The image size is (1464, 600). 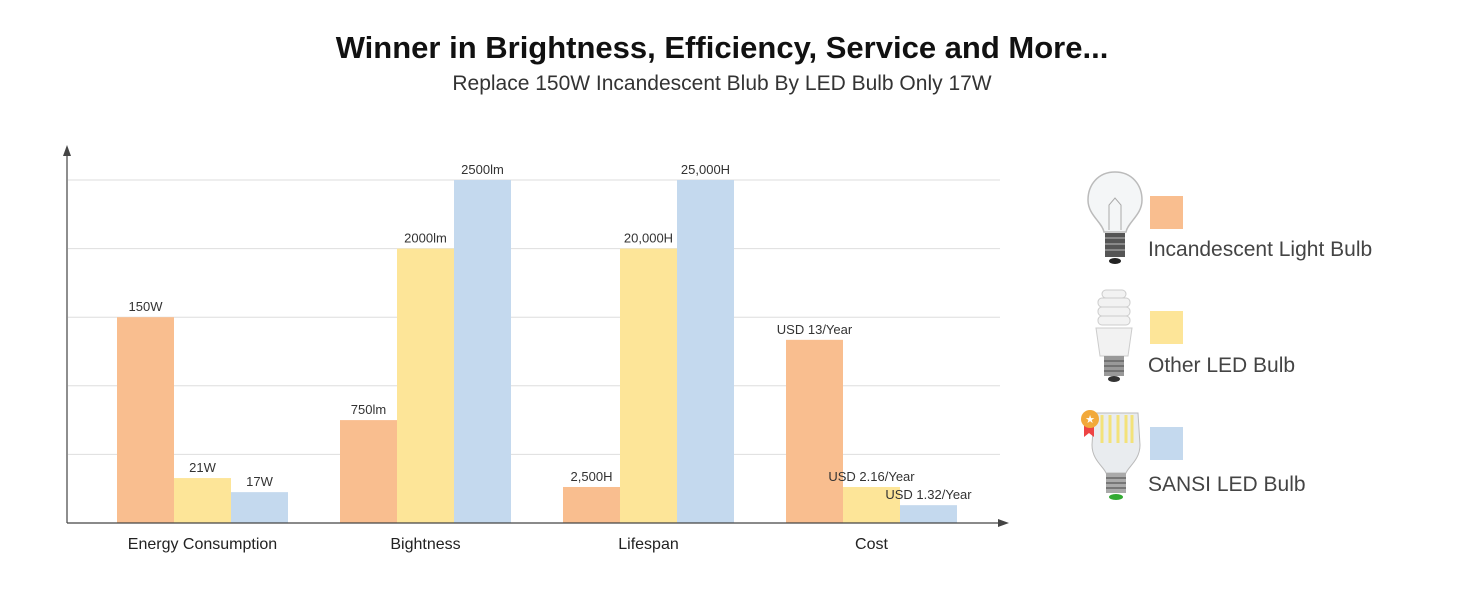 I want to click on award-medal-icon, so click(x=1090, y=419).